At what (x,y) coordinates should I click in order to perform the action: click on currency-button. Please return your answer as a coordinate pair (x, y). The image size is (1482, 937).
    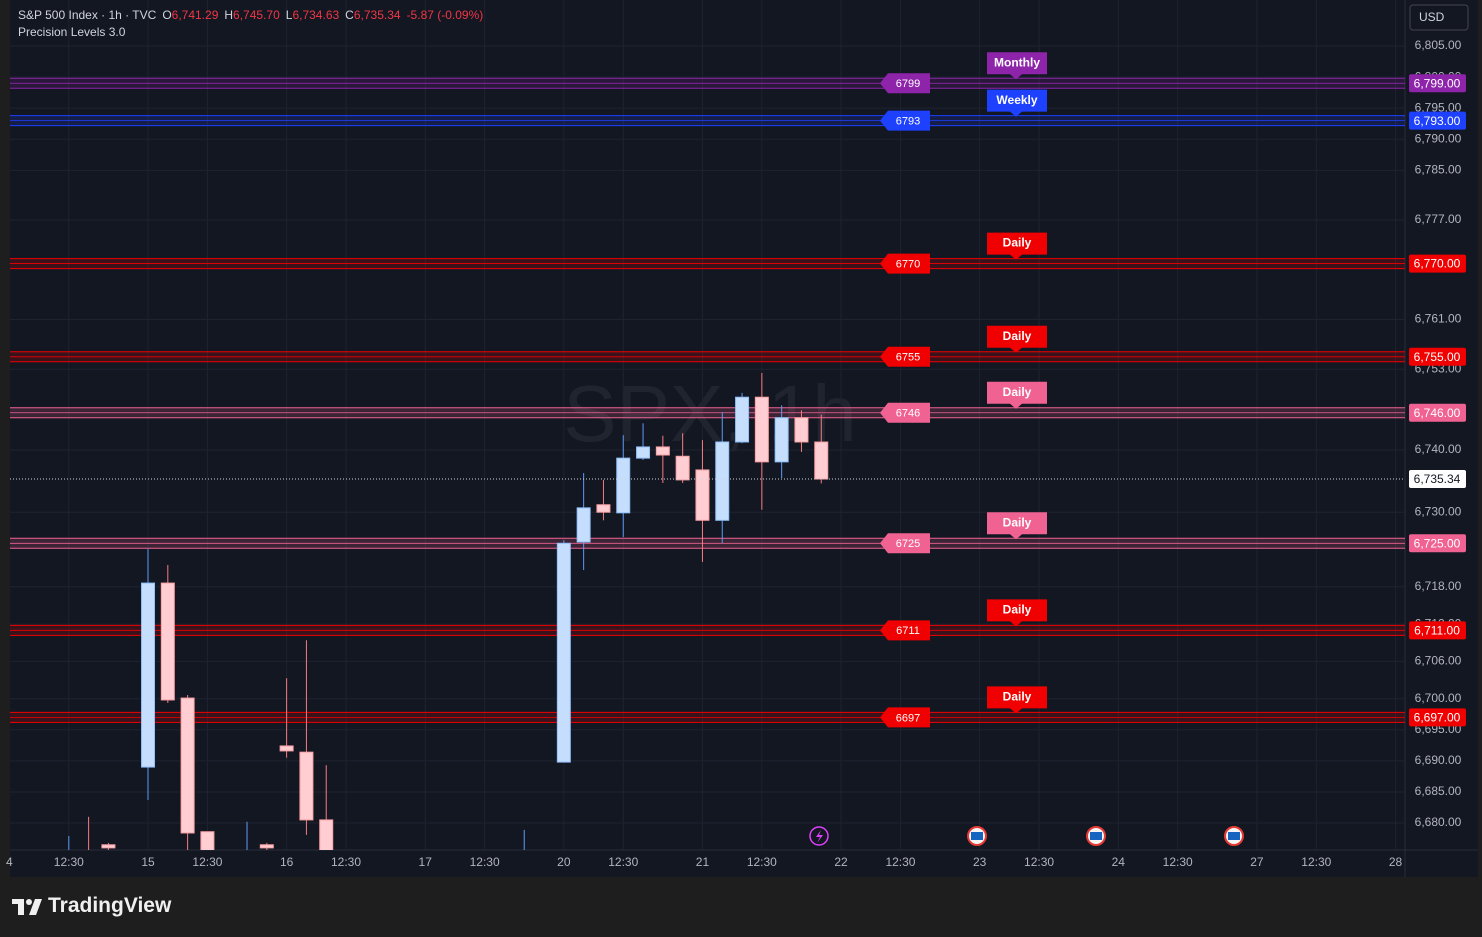
    Looking at the image, I should click on (1439, 17).